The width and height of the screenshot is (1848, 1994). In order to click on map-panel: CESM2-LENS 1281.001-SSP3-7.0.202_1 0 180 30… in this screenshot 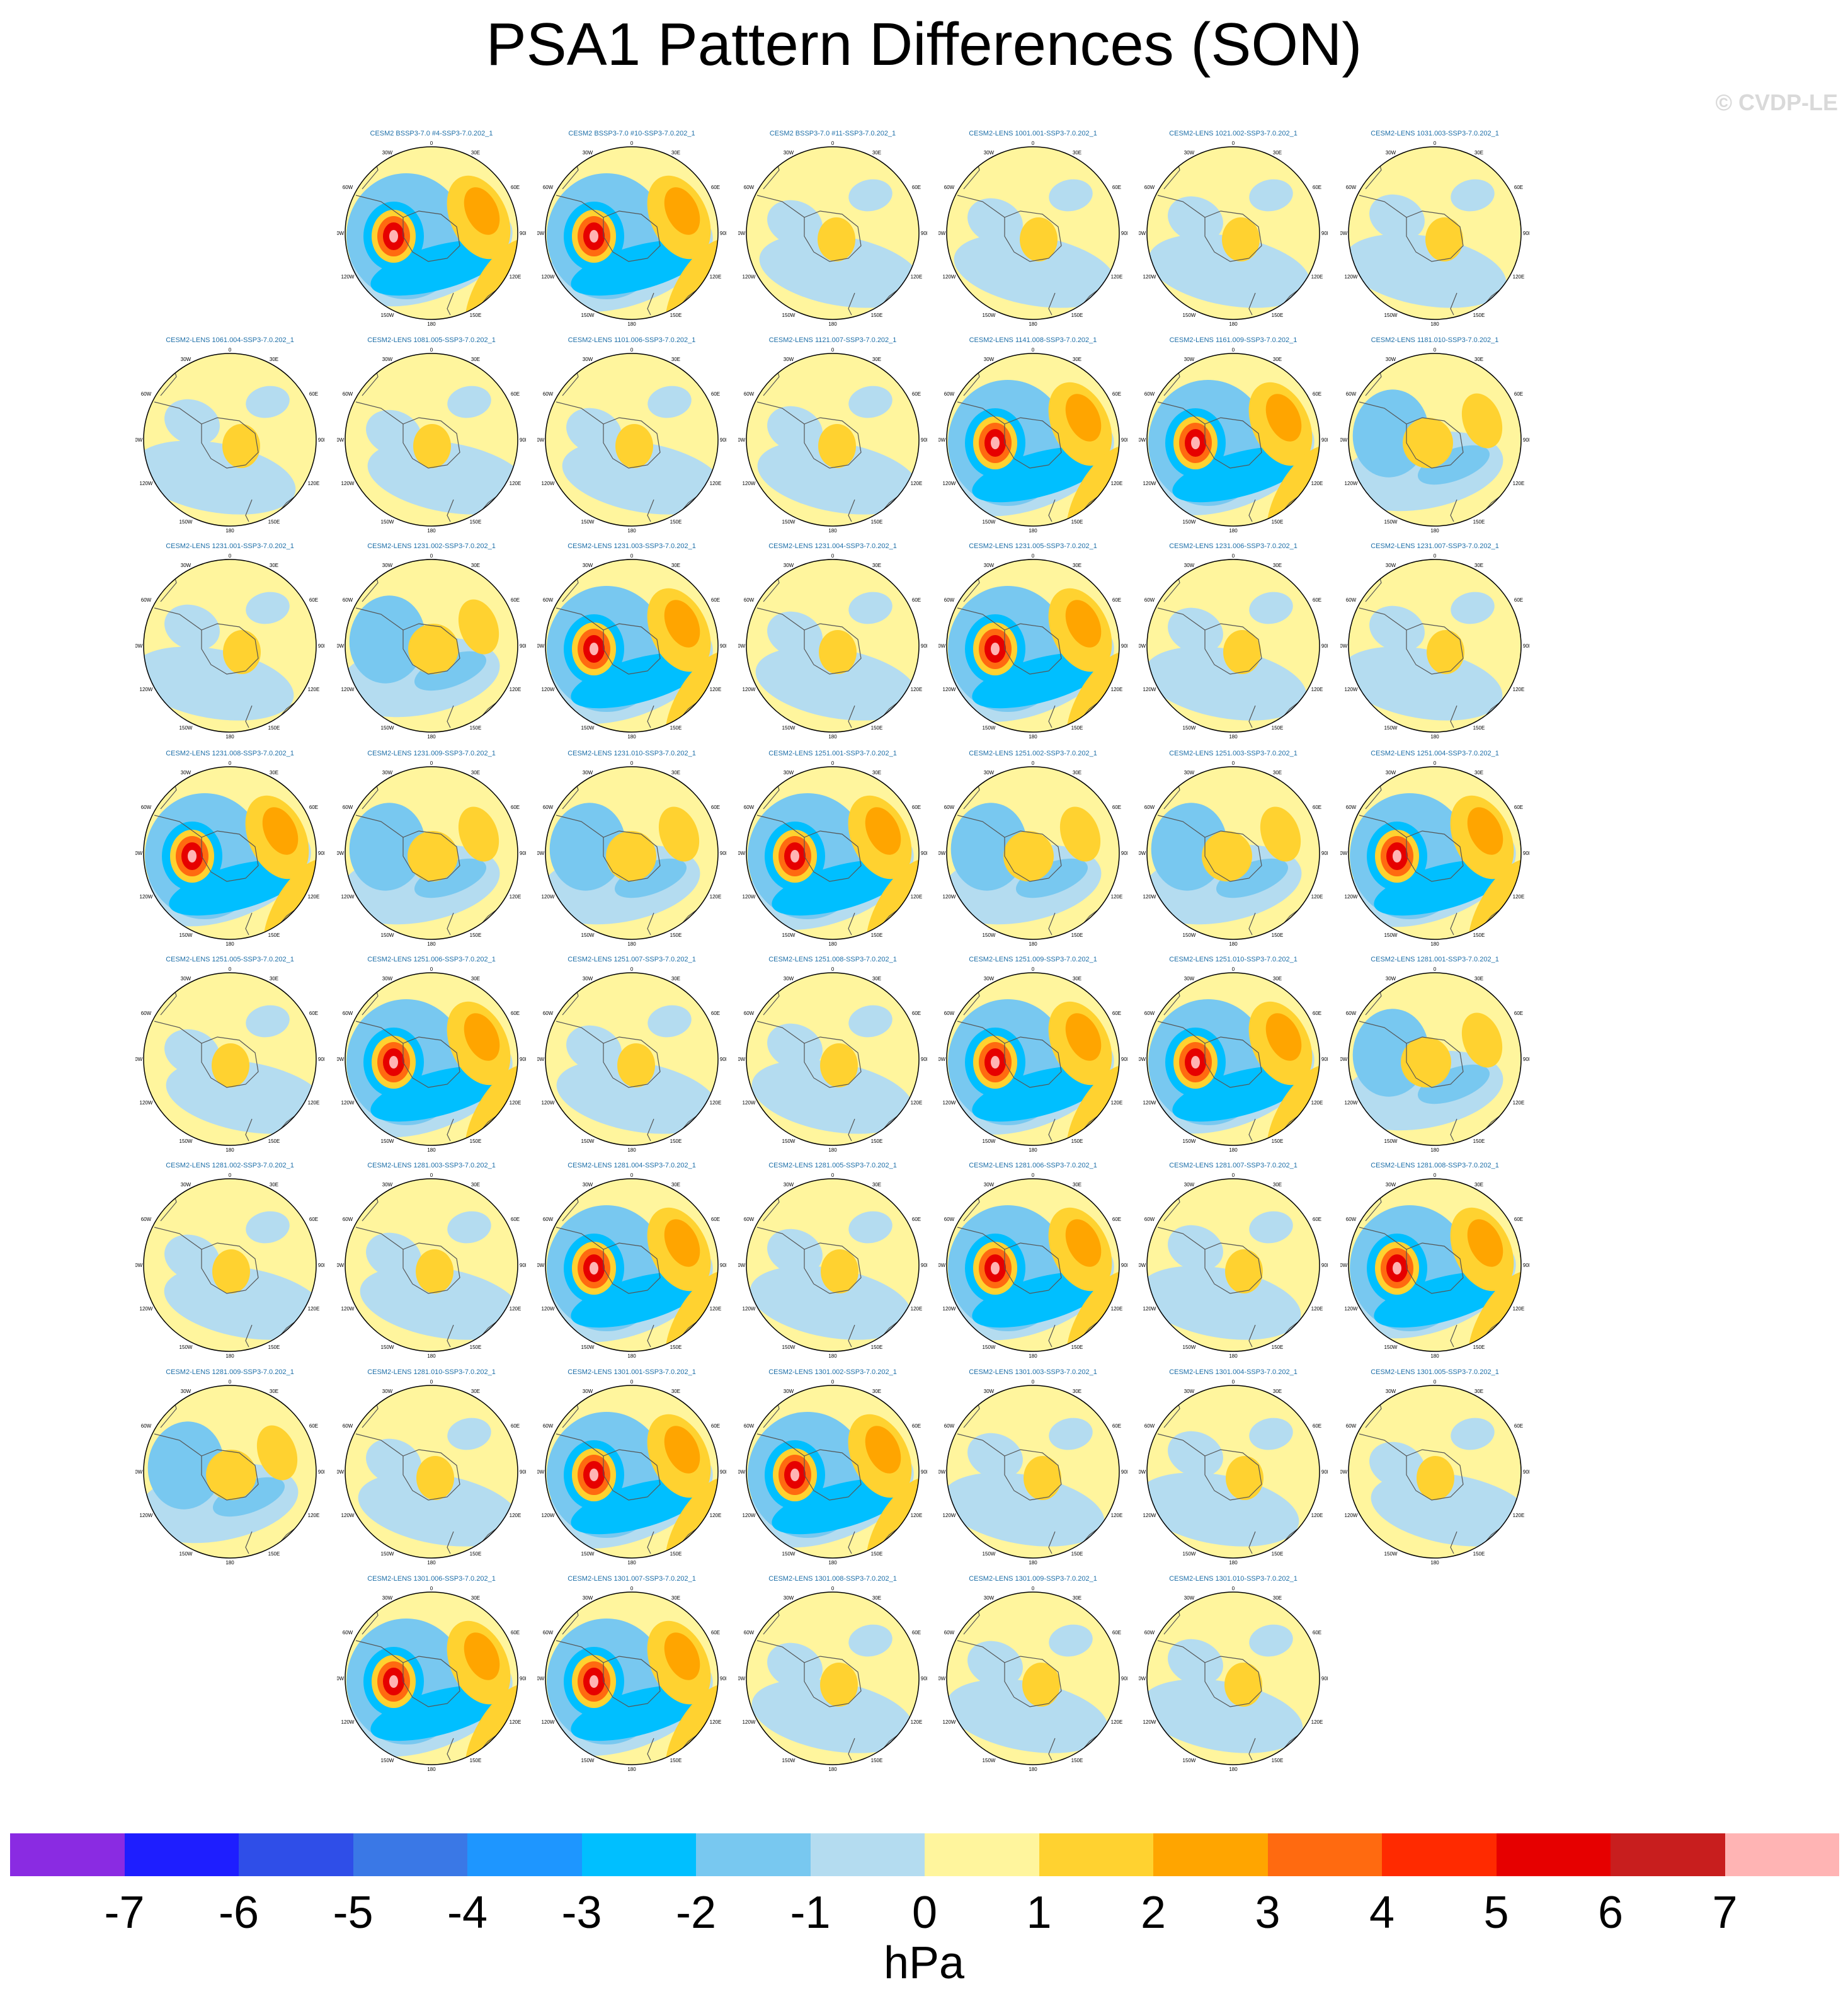, I will do `click(1434, 1060)`.